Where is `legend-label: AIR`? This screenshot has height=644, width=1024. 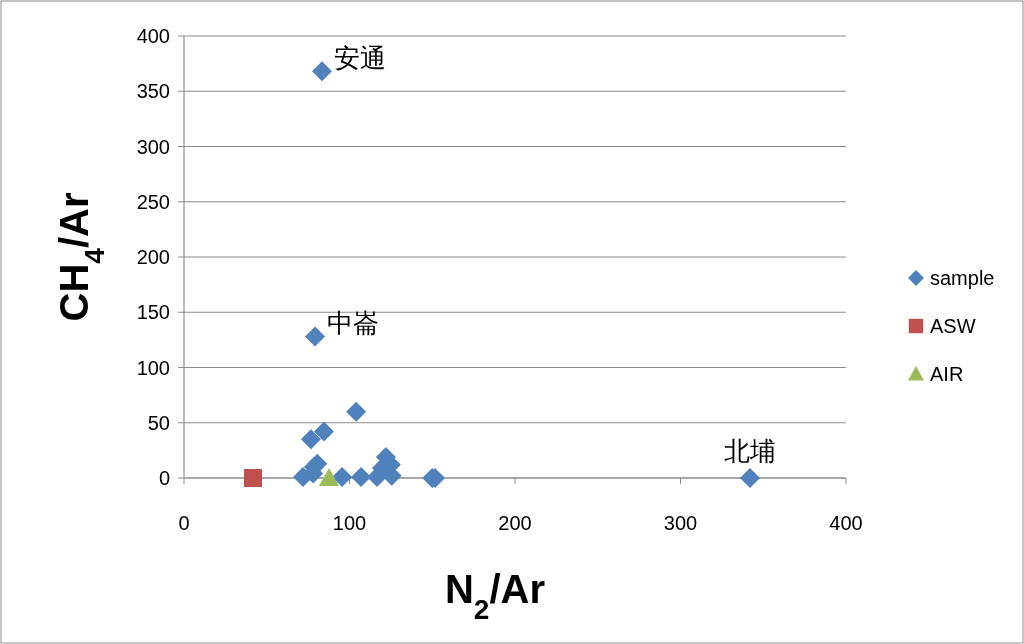
legend-label: AIR is located at coordinates (947, 374).